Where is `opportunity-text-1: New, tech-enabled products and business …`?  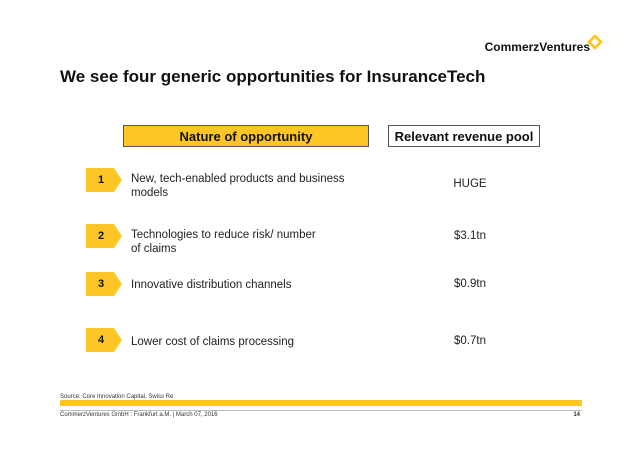
opportunity-text-1: New, tech-enabled products and business … is located at coordinates (238, 186).